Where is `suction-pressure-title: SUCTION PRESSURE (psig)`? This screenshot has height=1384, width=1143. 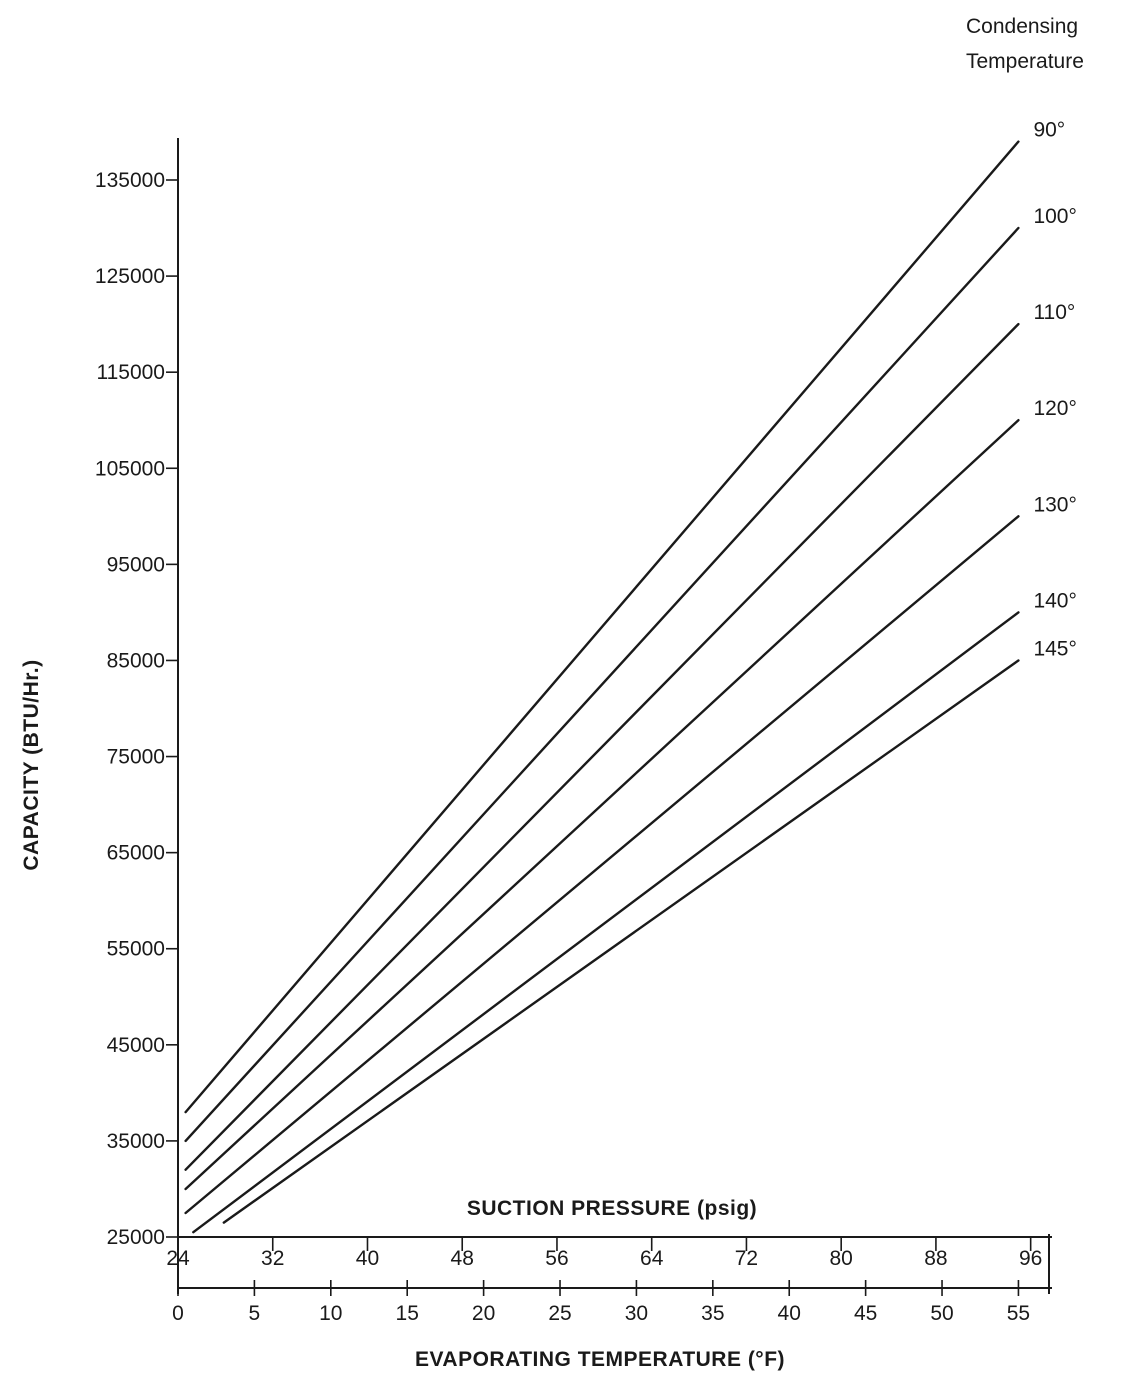
suction-pressure-title: SUCTION PRESSURE (psig) is located at coordinates (612, 1208).